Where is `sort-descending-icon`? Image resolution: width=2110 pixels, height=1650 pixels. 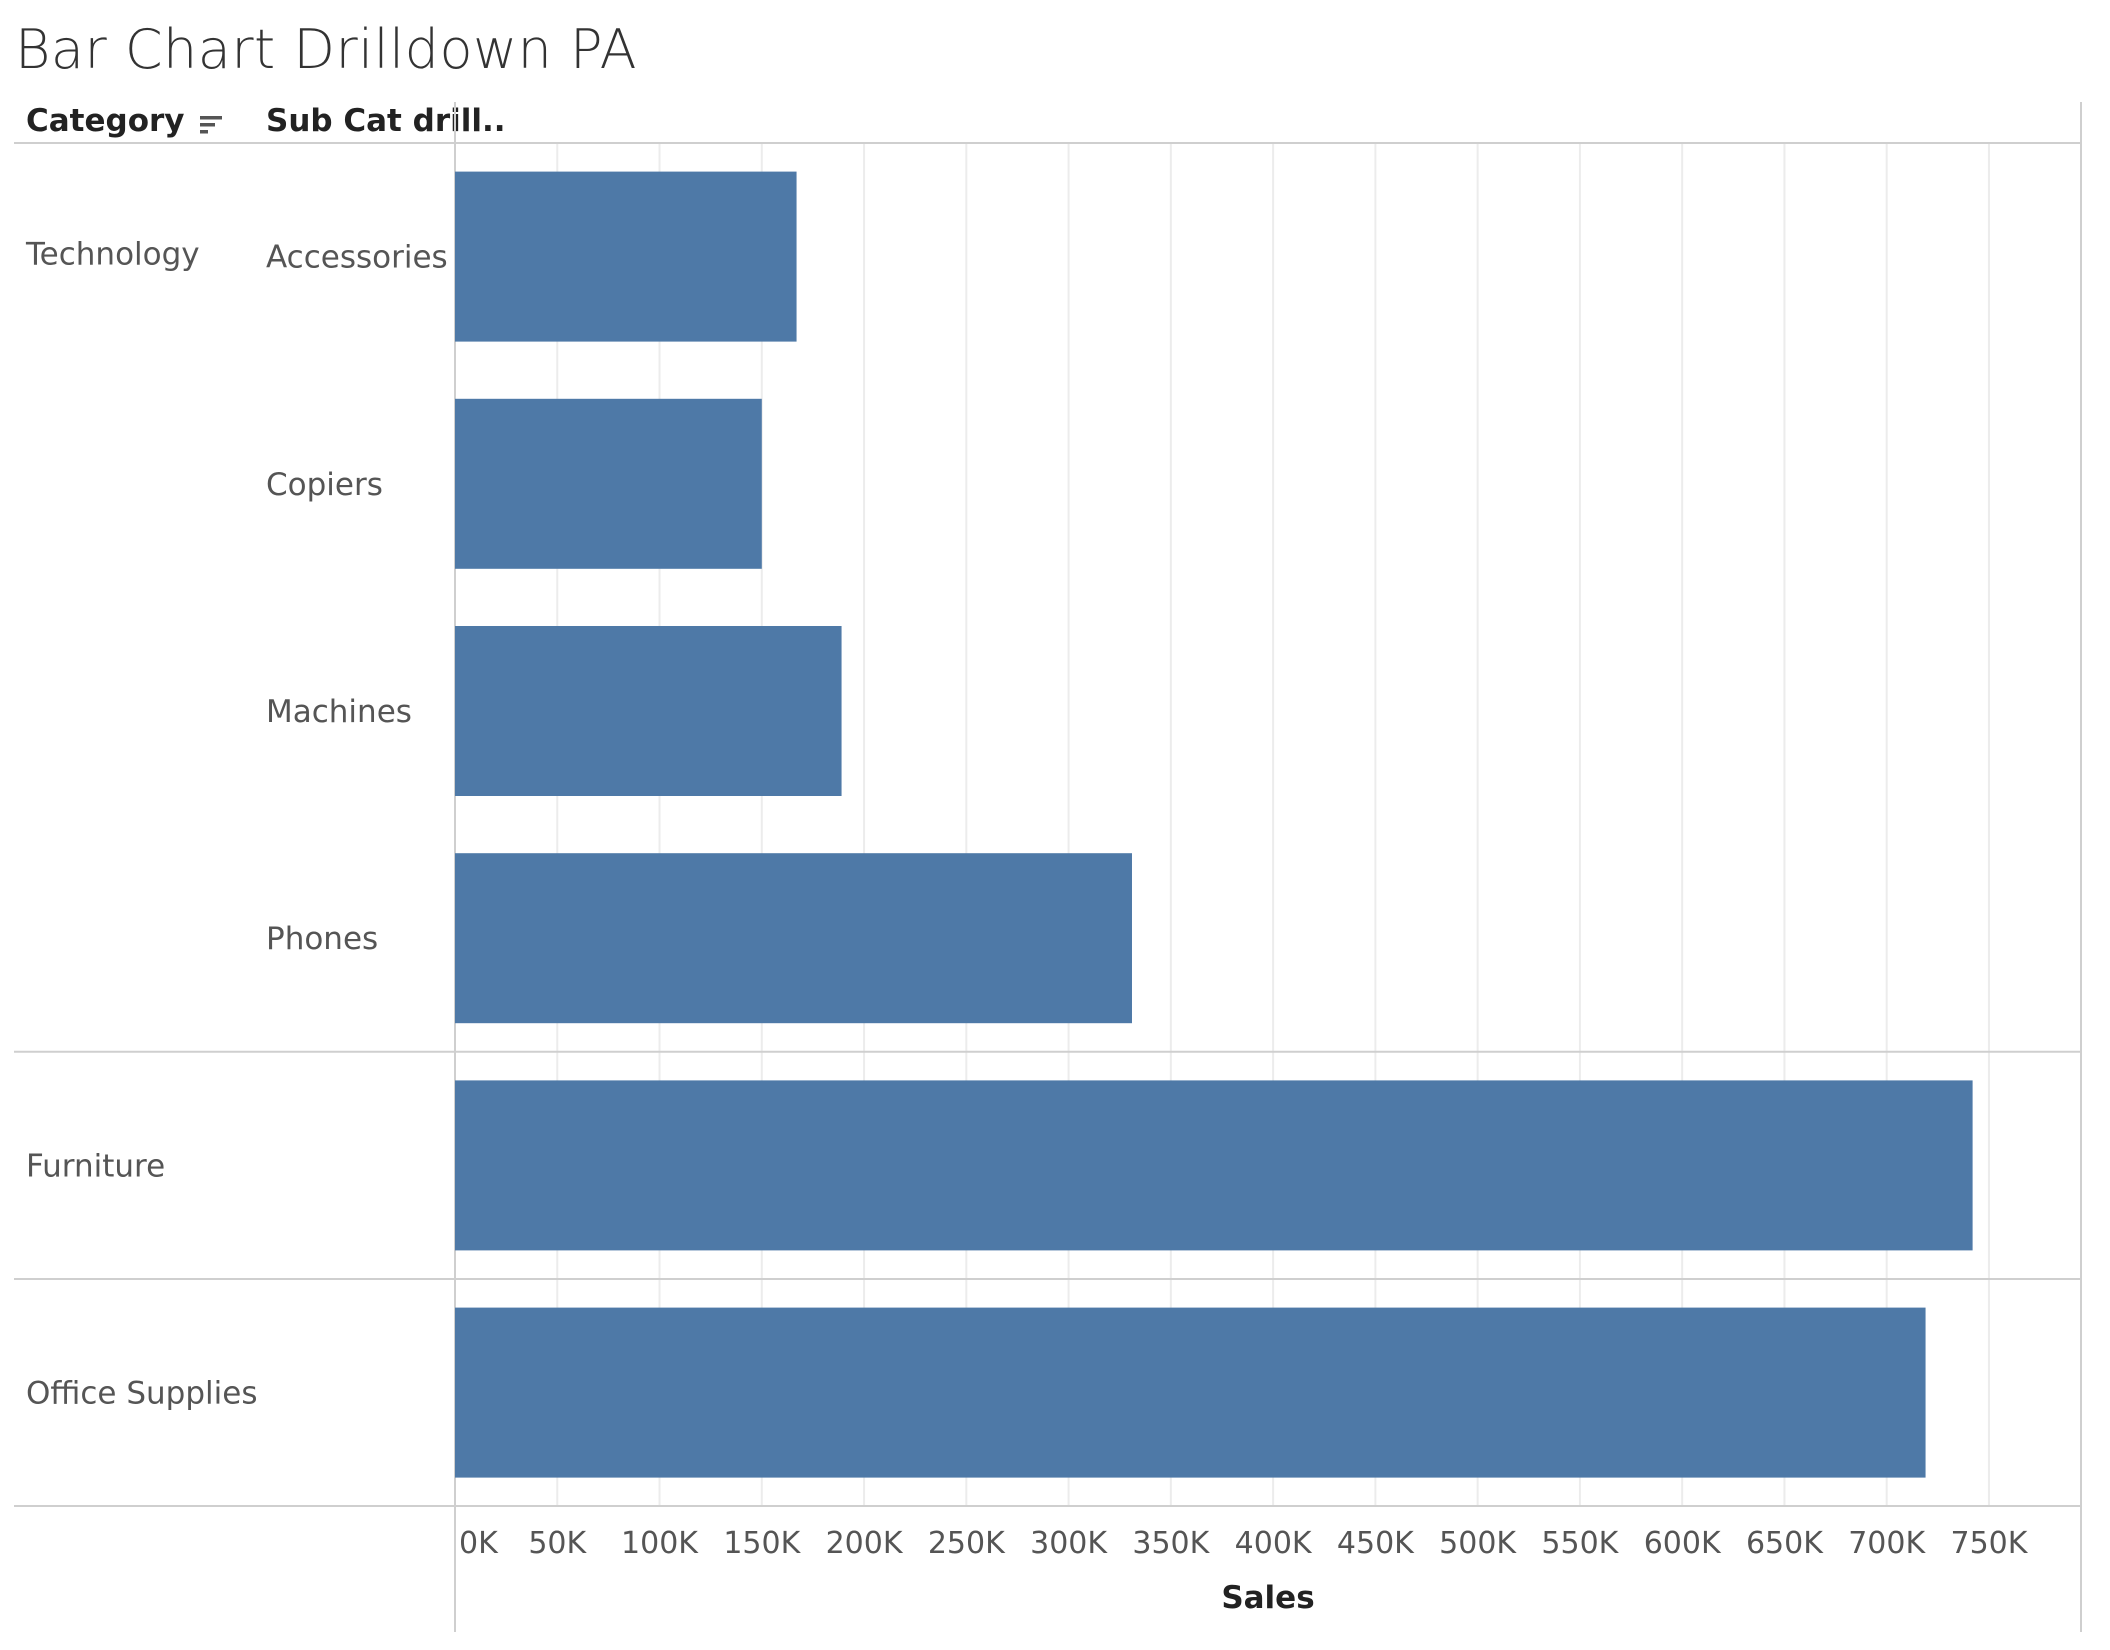
sort-descending-icon is located at coordinates (212, 125).